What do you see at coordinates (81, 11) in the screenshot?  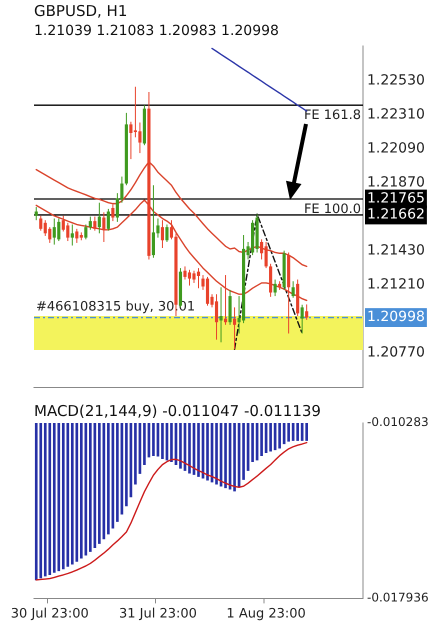 I see `chart-title: GBPUSD, H1` at bounding box center [81, 11].